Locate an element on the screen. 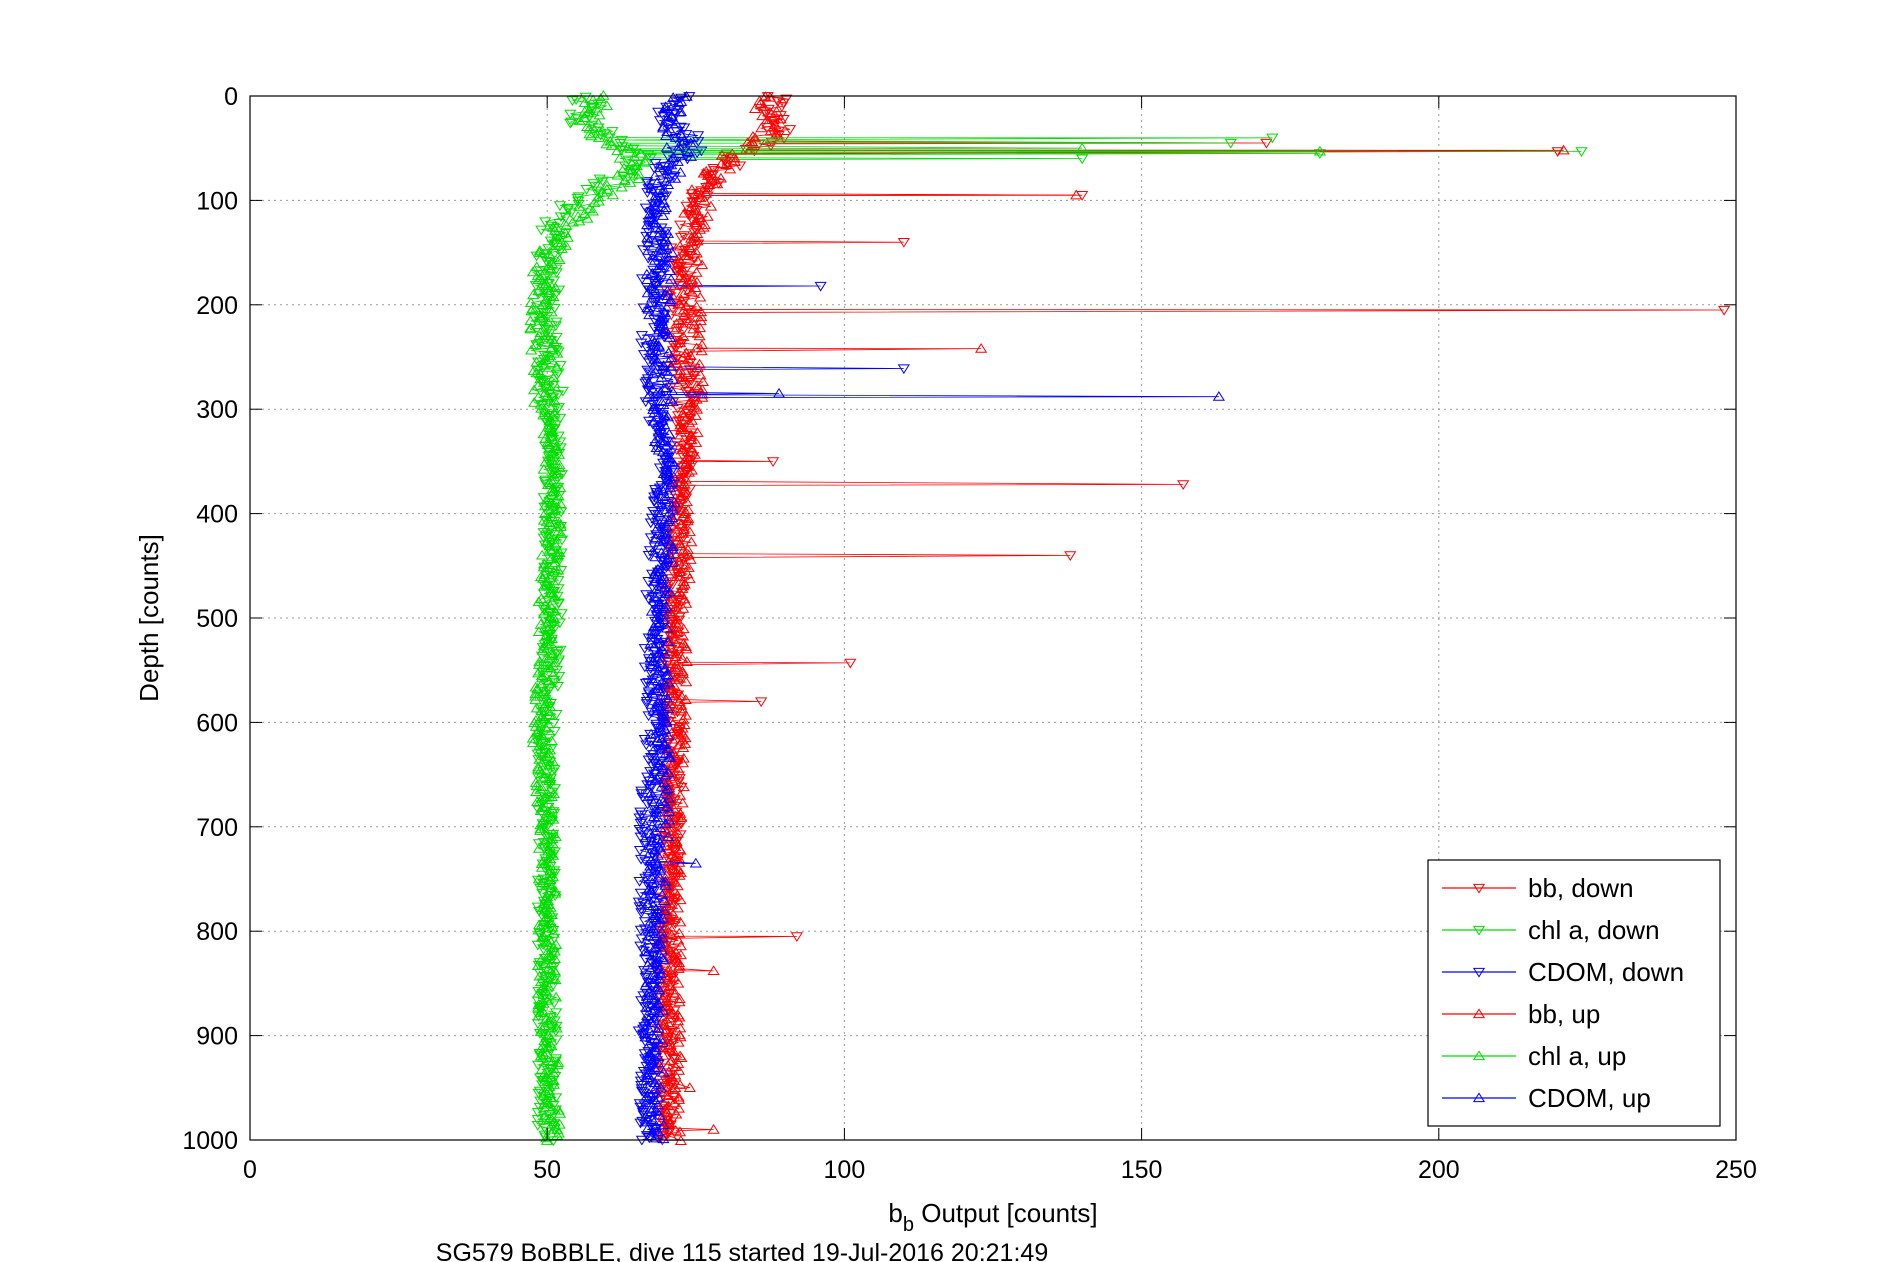 The height and width of the screenshot is (1262, 1891). y-tick-label: 300 is located at coordinates (217, 410).